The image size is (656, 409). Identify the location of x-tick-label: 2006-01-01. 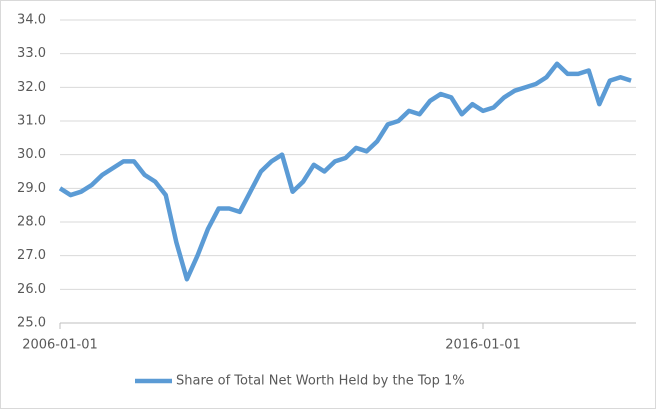
(60, 345).